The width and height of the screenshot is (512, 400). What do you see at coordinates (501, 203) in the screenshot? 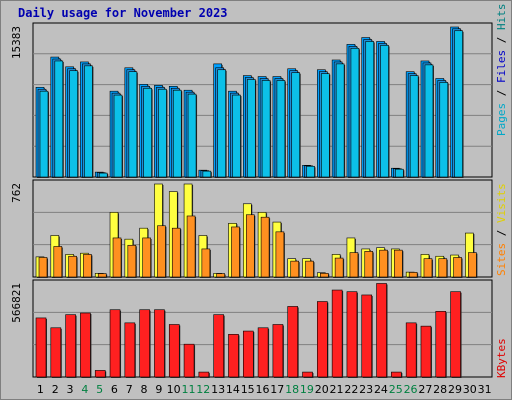
I see `legend-visits-part-2: Visits` at bounding box center [501, 203].